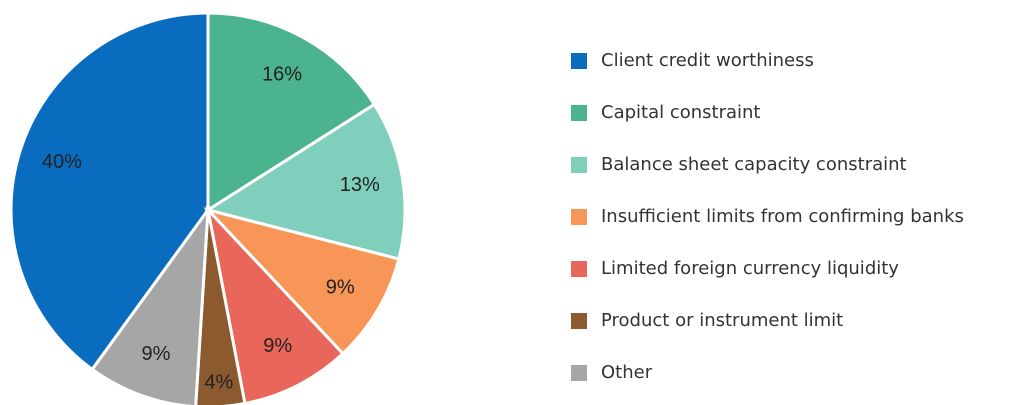 The height and width of the screenshot is (405, 1035). What do you see at coordinates (681, 112) in the screenshot?
I see `legend-label: Capital constraint` at bounding box center [681, 112].